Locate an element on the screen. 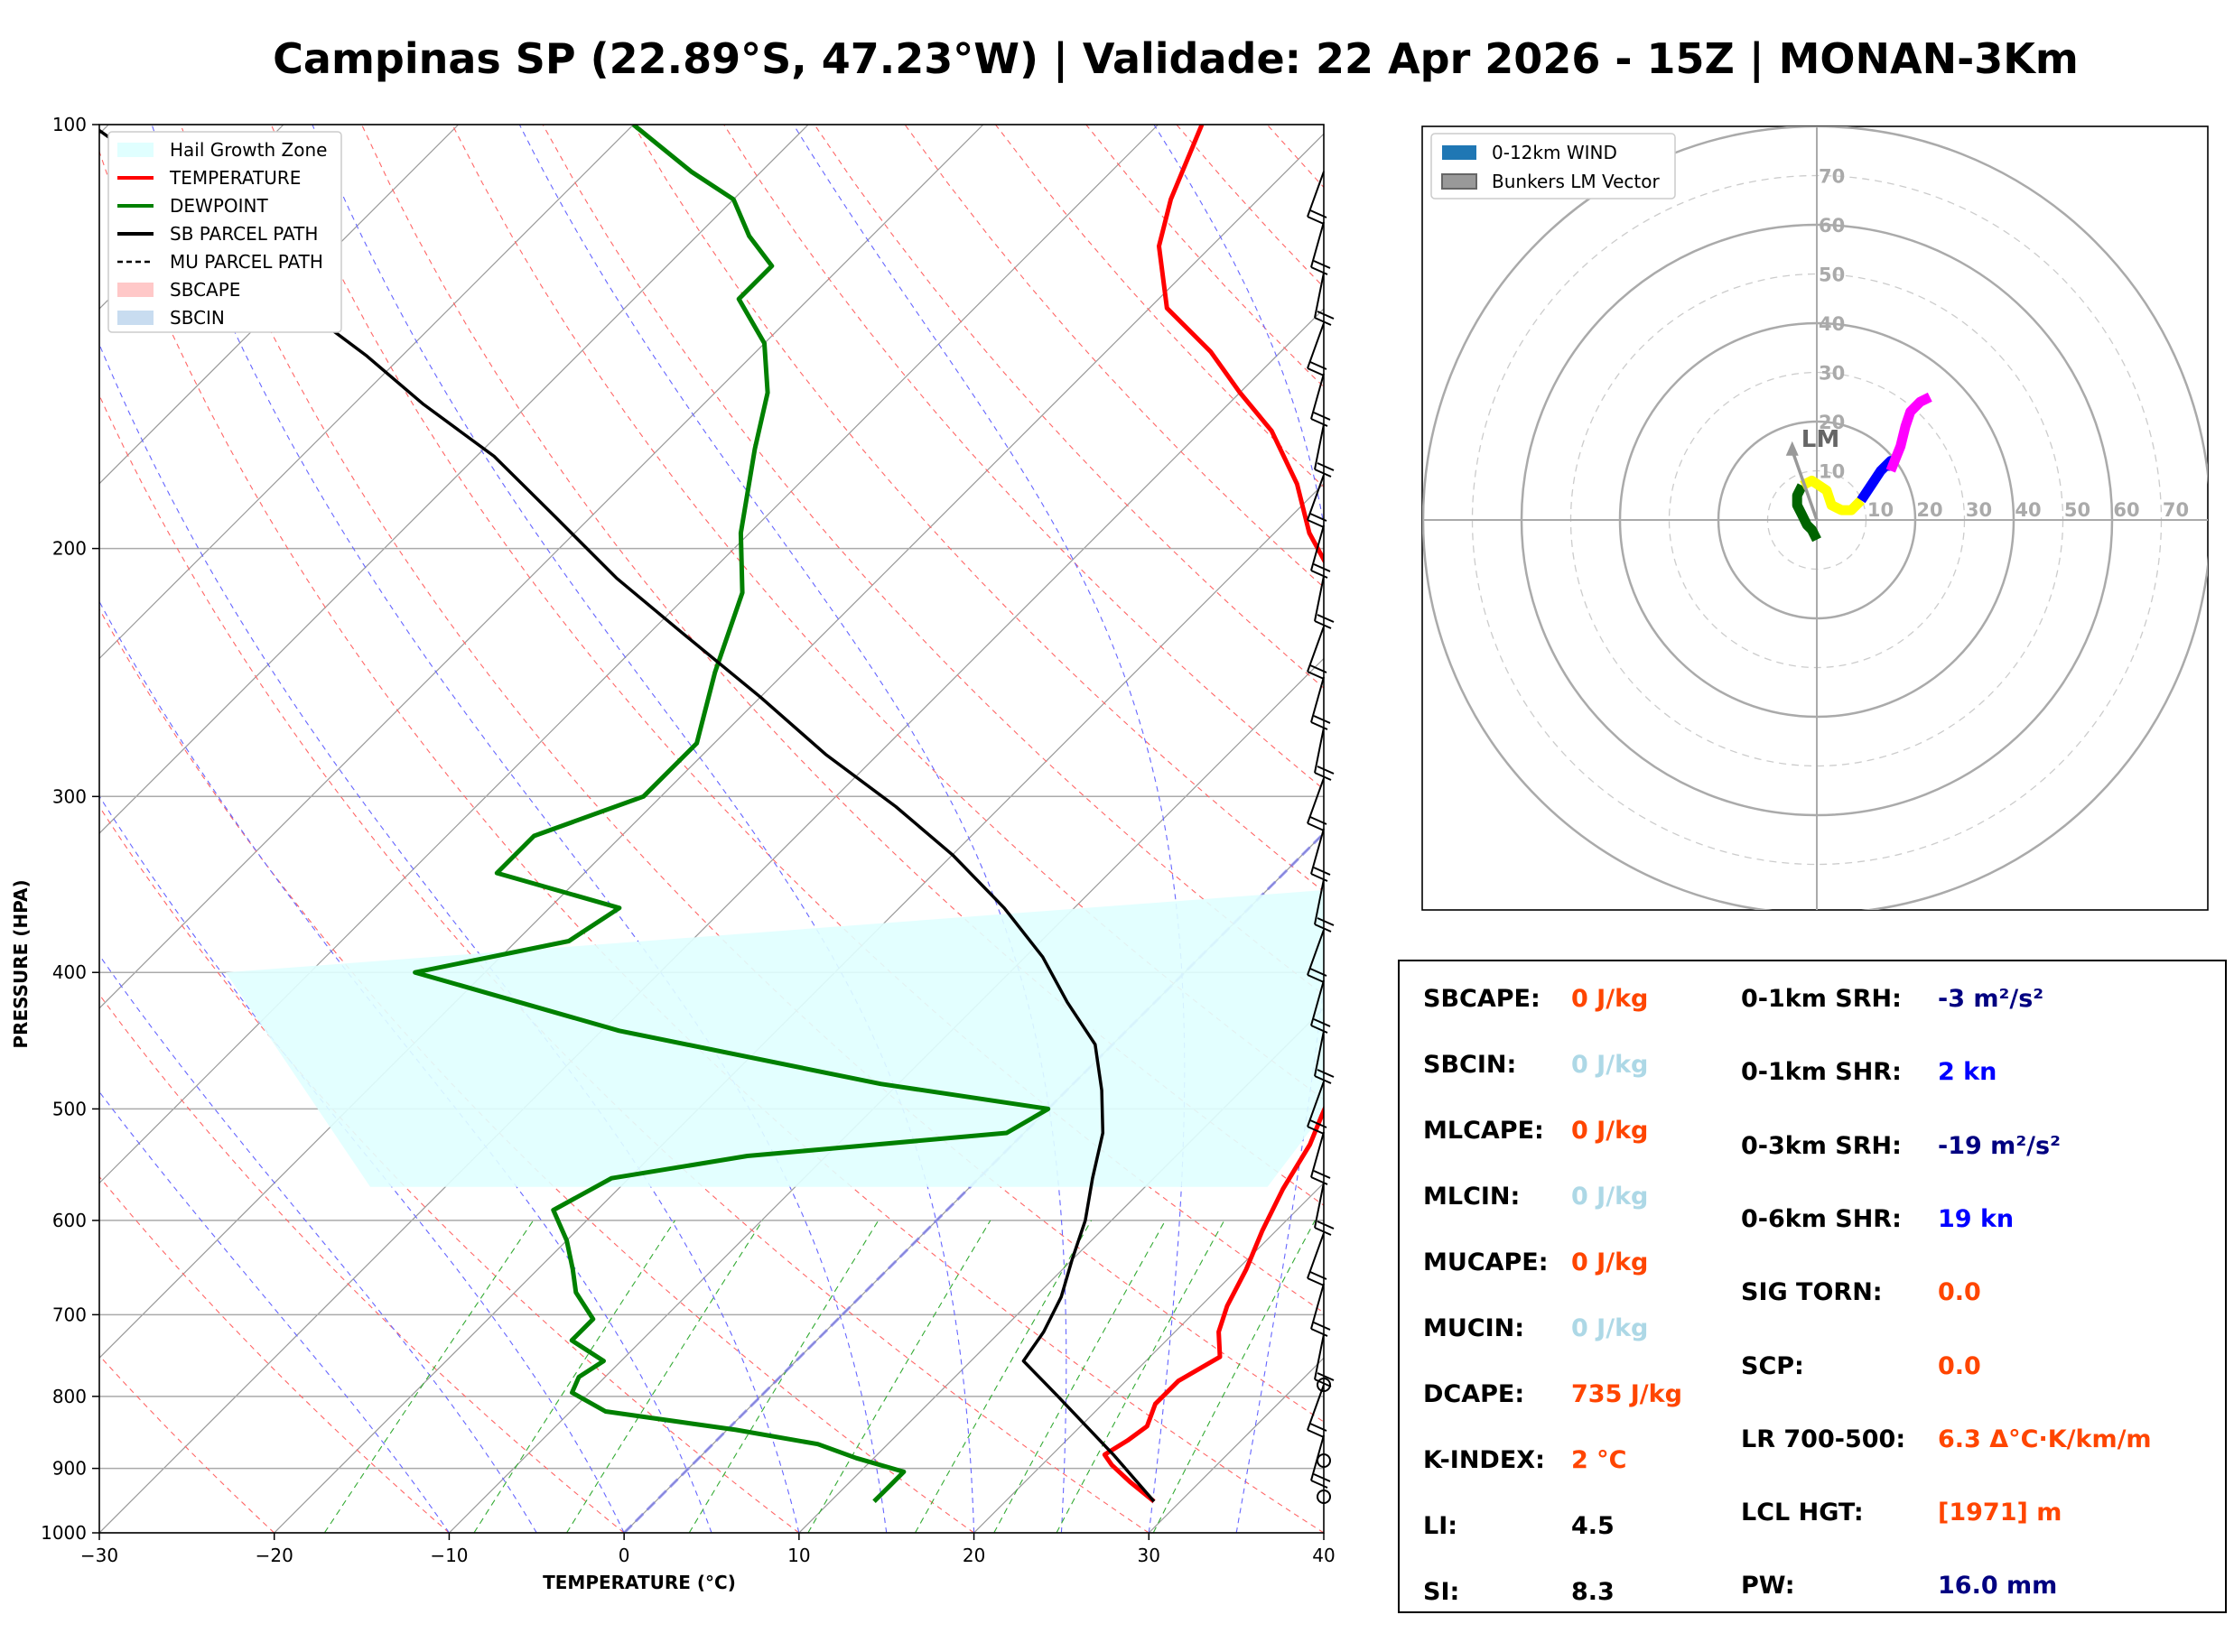 Image resolution: width=2234 pixels, height=1652 pixels. param-label: DCAPE: is located at coordinates (1474, 1394).